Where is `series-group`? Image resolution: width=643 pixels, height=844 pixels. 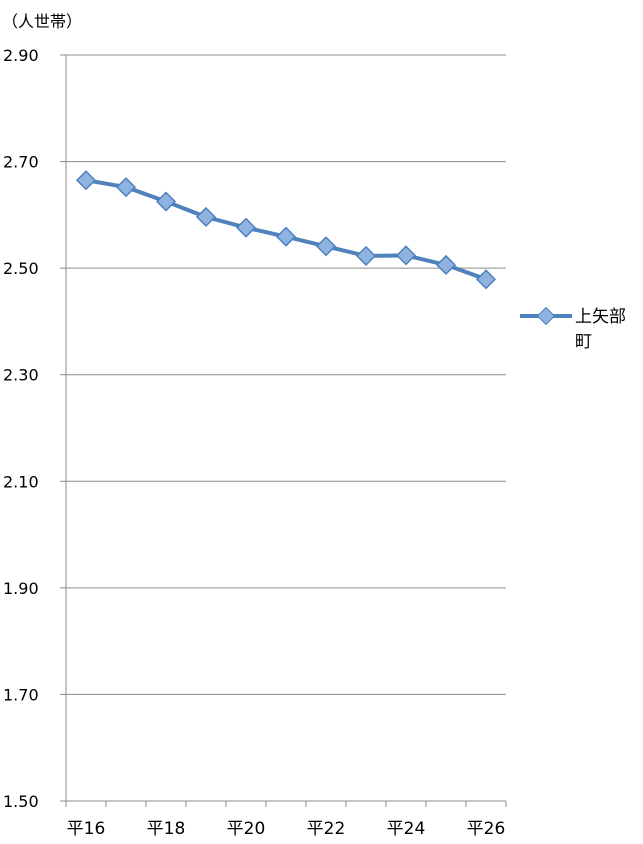 series-group is located at coordinates (286, 230).